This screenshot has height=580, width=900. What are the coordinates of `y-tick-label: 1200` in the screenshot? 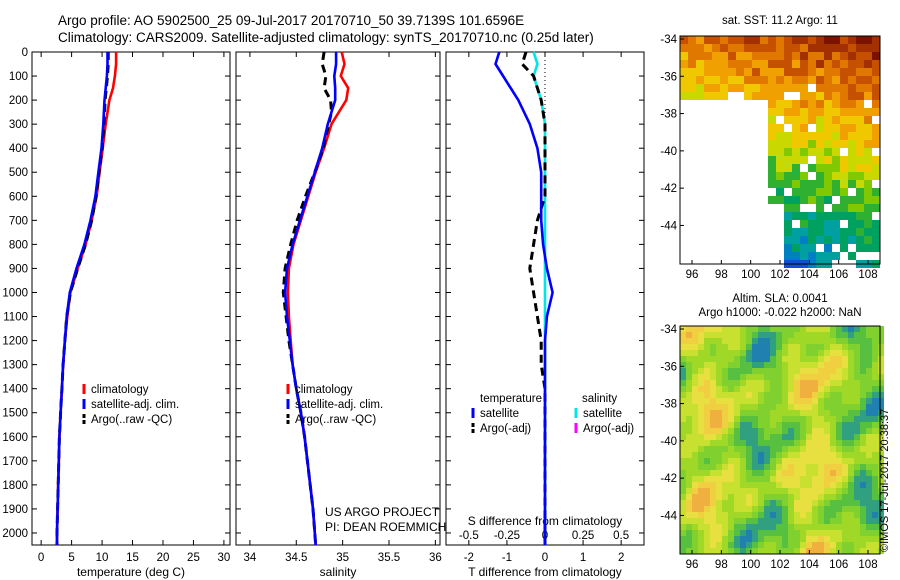 It's located at (15, 342).